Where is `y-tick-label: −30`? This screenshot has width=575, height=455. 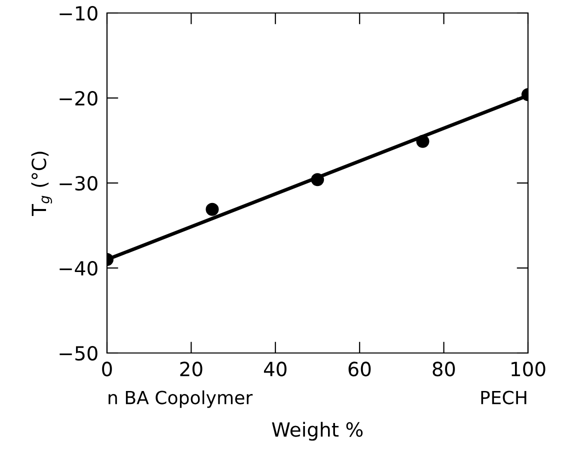
y-tick-label: −30 is located at coordinates (79, 183).